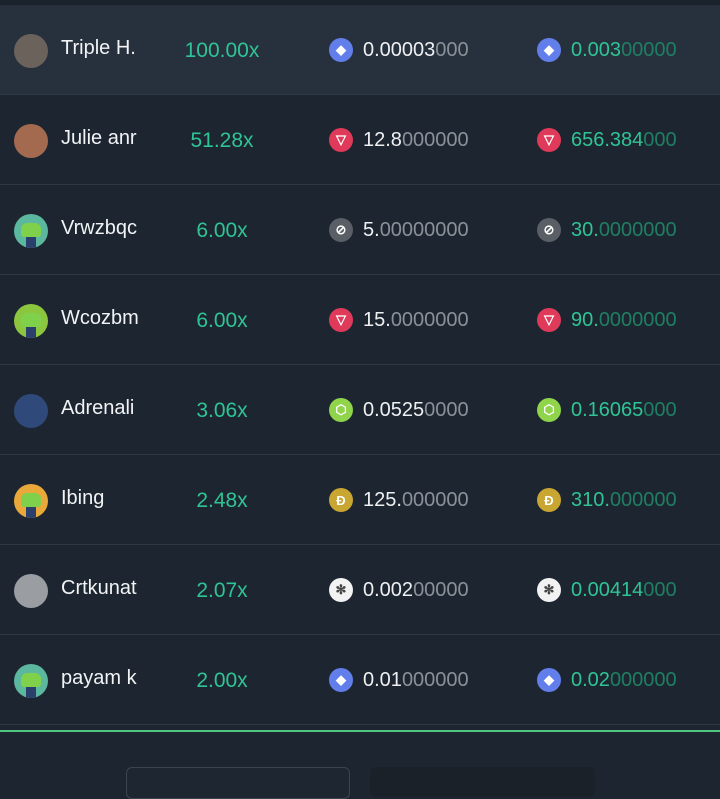 The image size is (720, 799). I want to click on username: Adrenali, so click(98, 408).